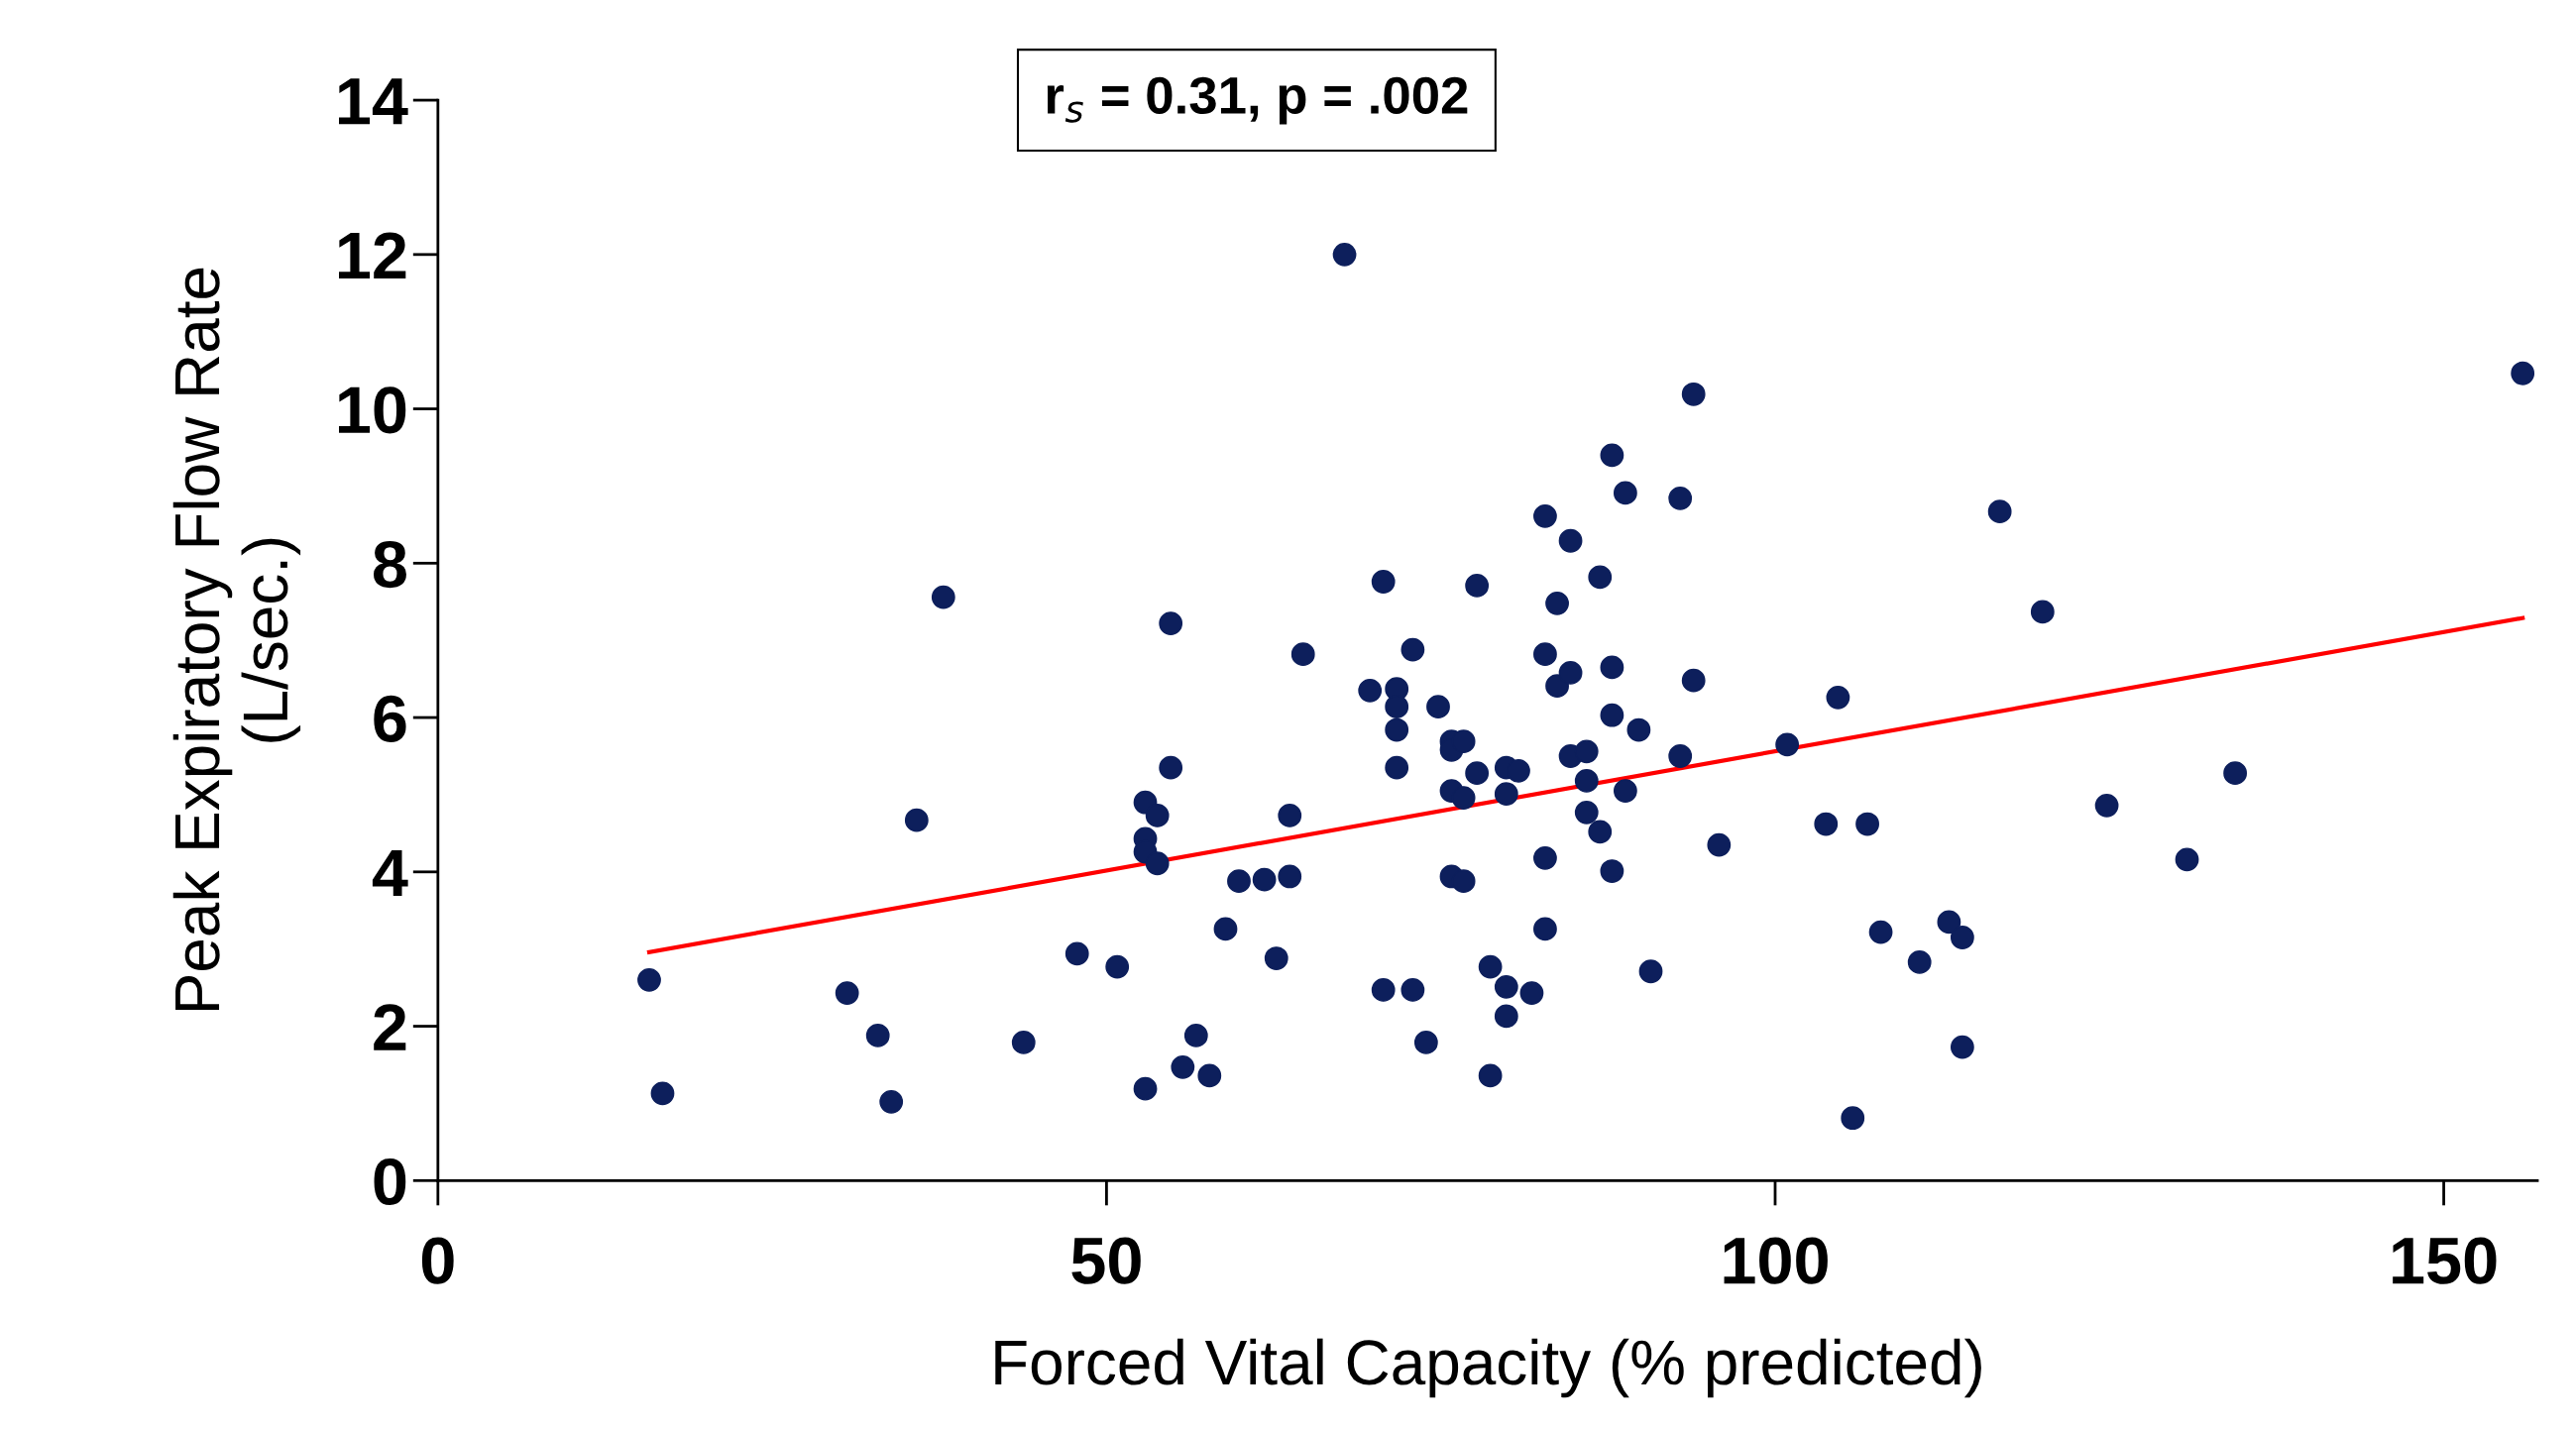 The image size is (2576, 1431). Describe the element at coordinates (372, 410) in the screenshot. I see `y-tick-label: 10` at that location.